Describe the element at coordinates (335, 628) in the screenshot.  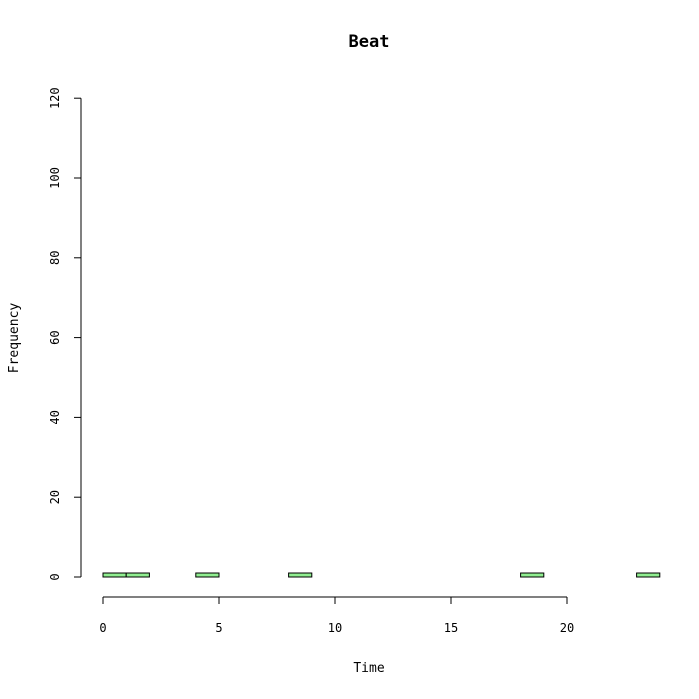
I see `x-tick-label: 10` at that location.